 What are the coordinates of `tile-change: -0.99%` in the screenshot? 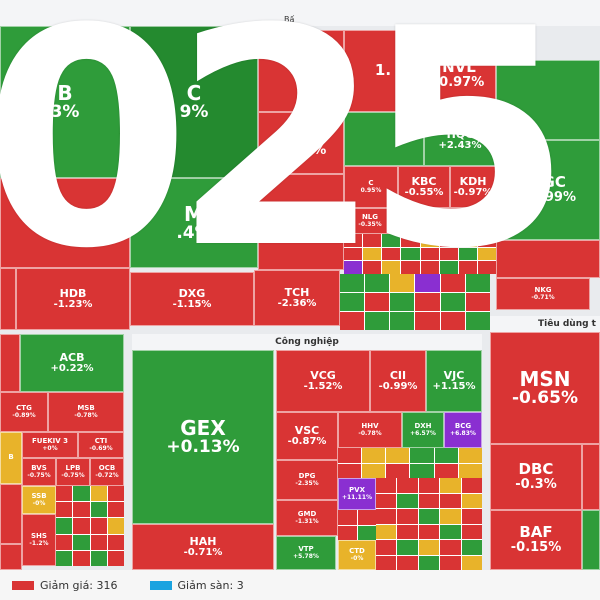 It's located at (398, 386).